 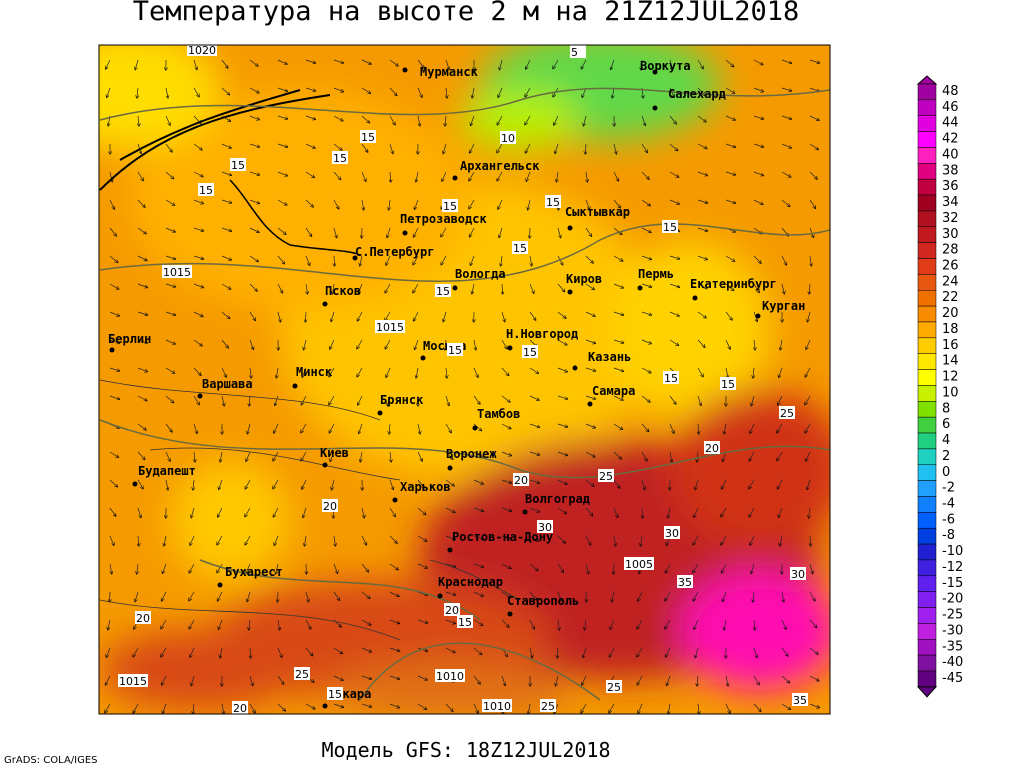 I want to click on isoline-label: 30, so click(x=798, y=574).